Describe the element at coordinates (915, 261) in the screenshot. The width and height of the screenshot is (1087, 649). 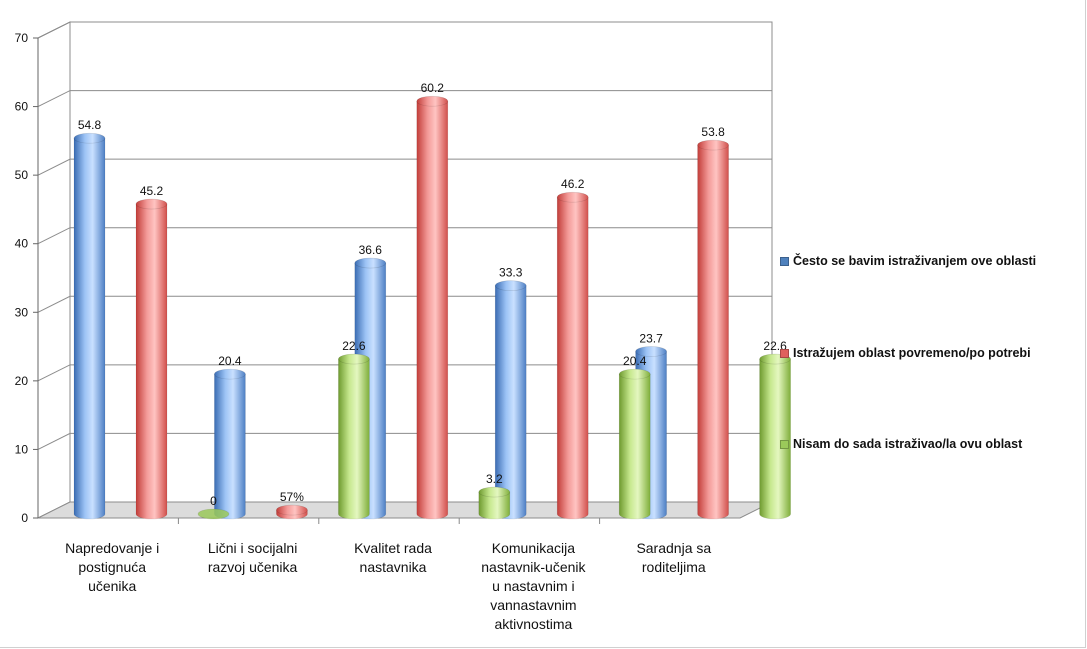
I see `legend-label: Često se bavim istraživanjem ove oblasti` at that location.